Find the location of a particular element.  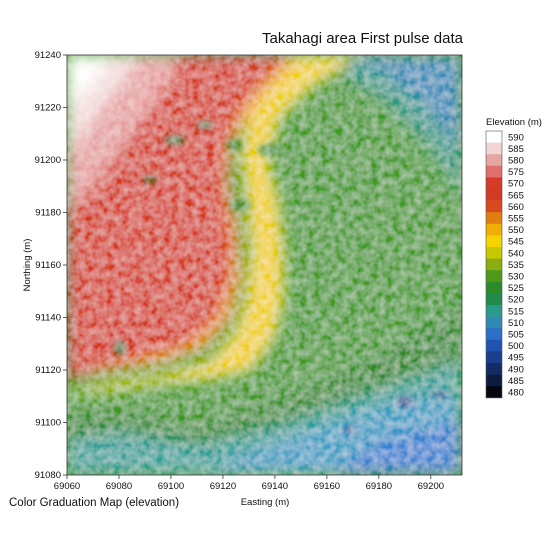

y-tick-label: 91180 is located at coordinates (48, 213).